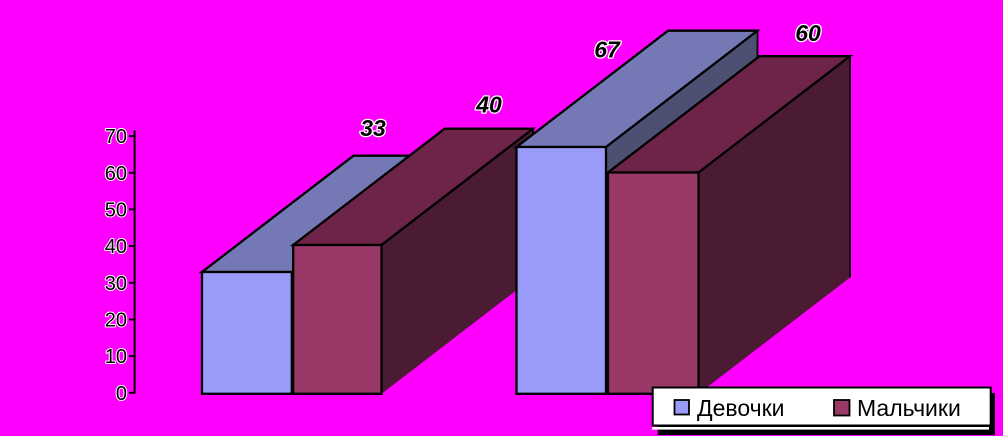 The image size is (1003, 436). Describe the element at coordinates (116, 321) in the screenshot. I see `svg-text: 20` at that location.